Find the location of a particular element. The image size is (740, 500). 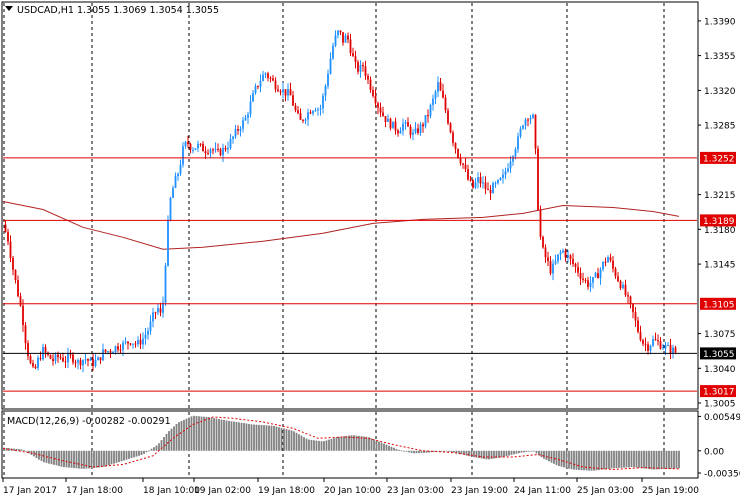

time-tick-label: 19 Jan 18:00 is located at coordinates (286, 491).